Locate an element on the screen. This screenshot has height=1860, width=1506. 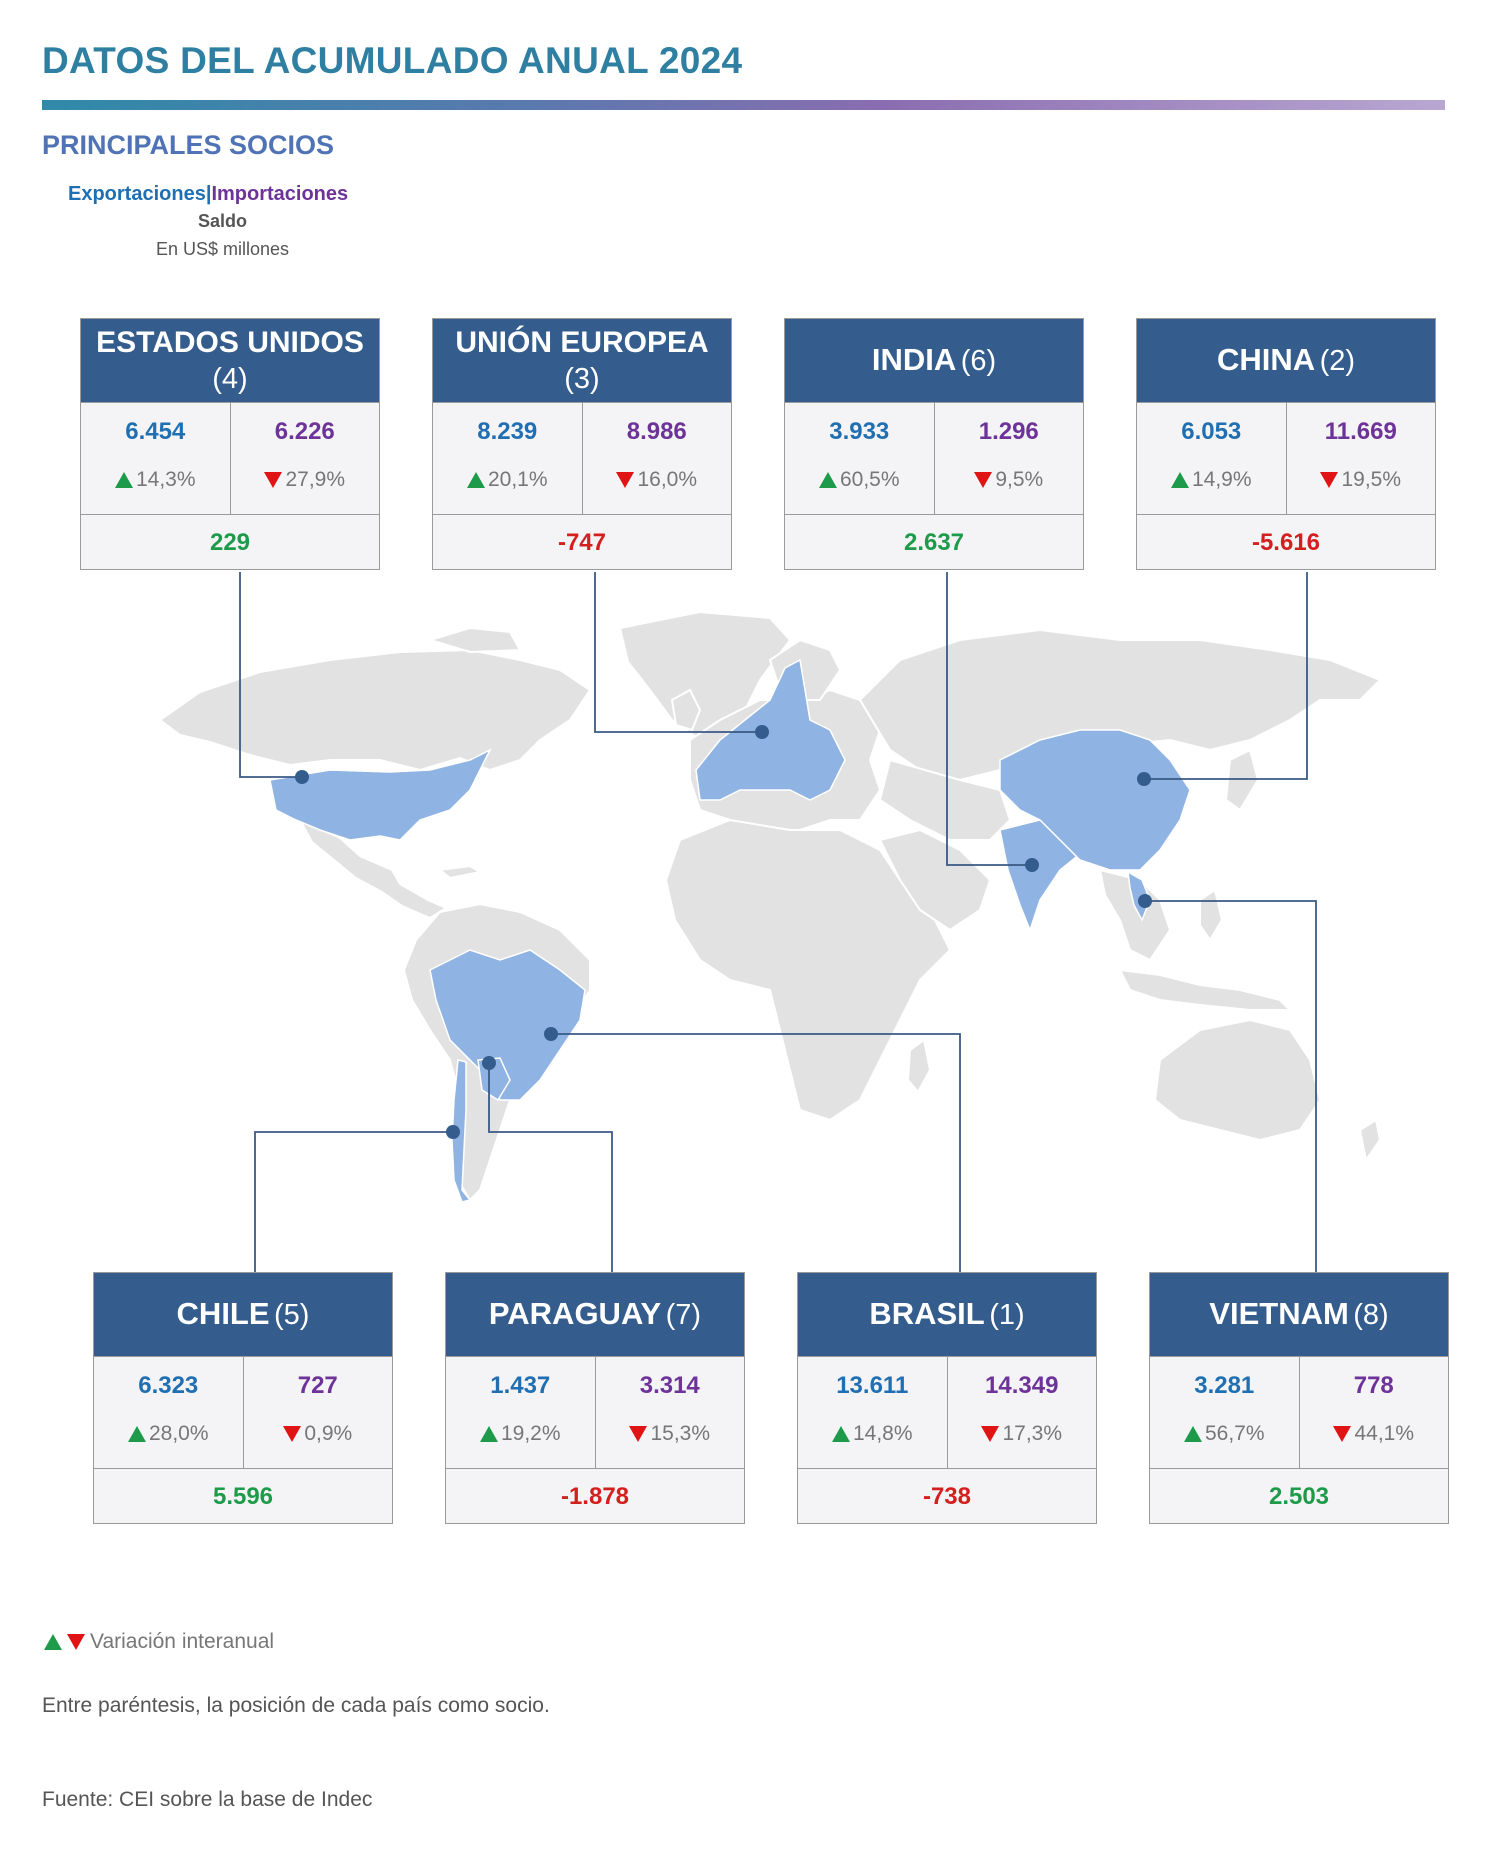
connector-vietnam is located at coordinates (1231, 1087).